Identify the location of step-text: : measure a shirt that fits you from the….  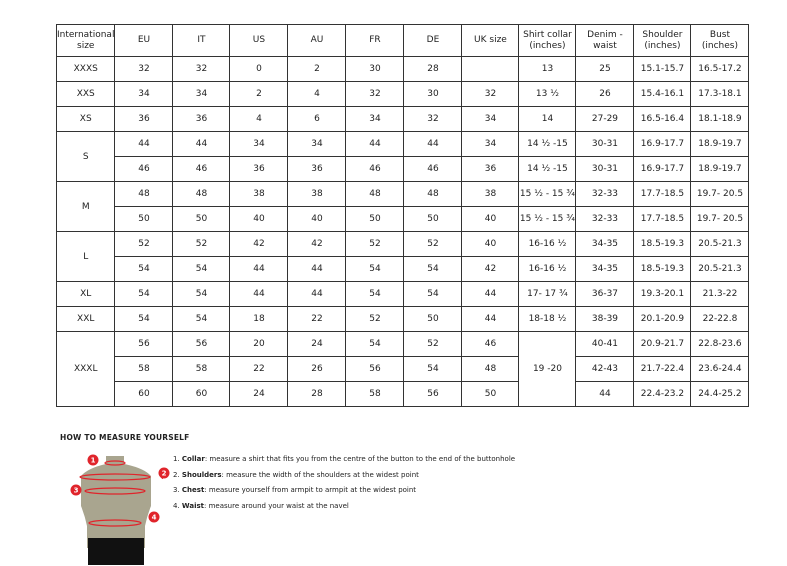
(360, 459).